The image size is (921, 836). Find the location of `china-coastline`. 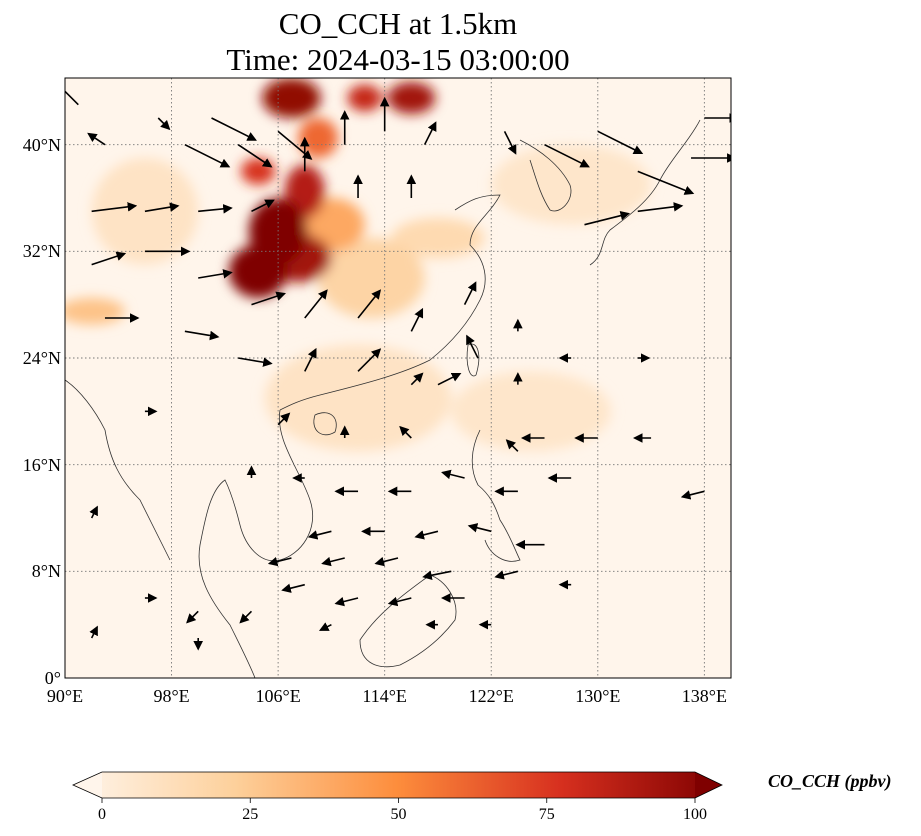

china-coastline is located at coordinates (390, 302).